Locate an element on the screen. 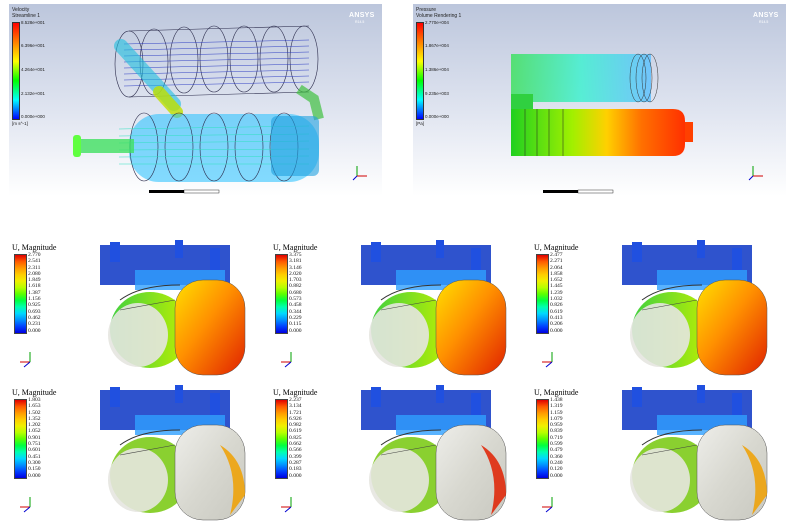 The height and width of the screenshot is (530, 792). fea-tick: 0.959 is located at coordinates (556, 425).